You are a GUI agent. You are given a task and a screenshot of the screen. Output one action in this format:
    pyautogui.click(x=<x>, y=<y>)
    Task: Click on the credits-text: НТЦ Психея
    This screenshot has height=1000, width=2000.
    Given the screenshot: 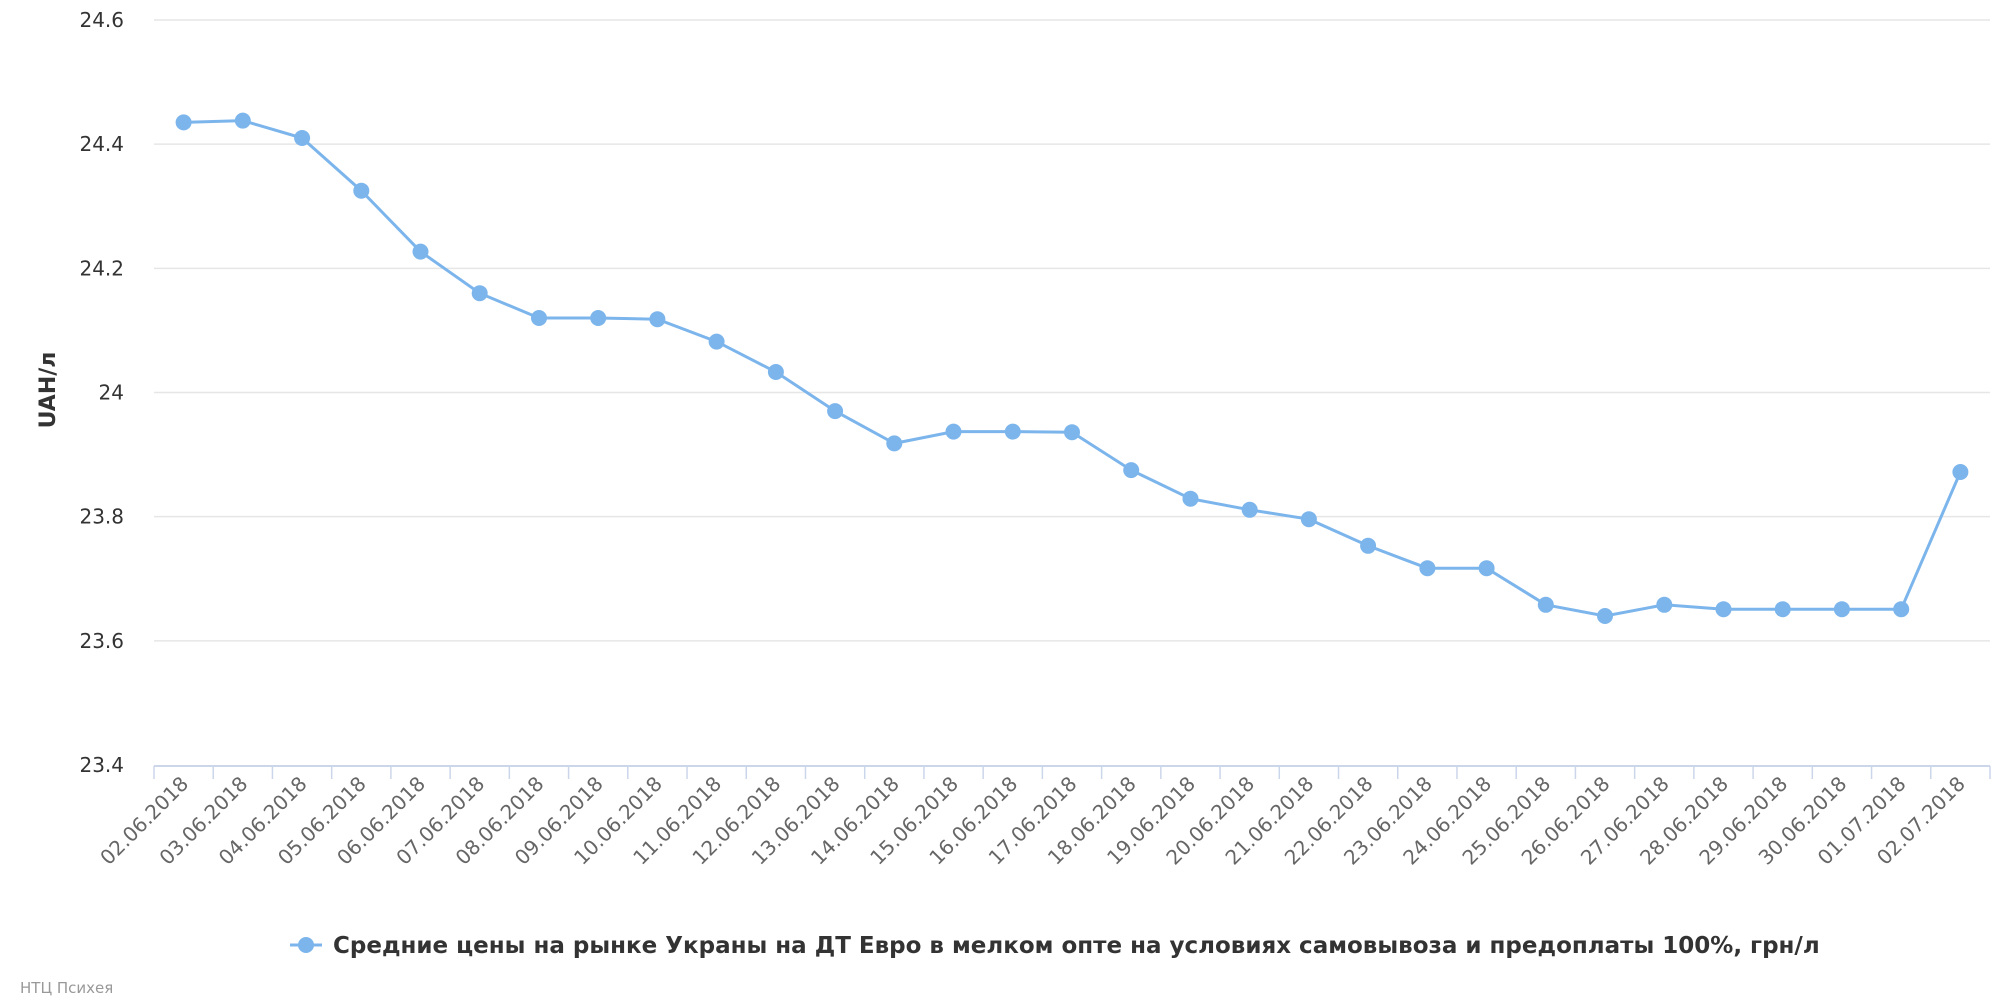 What is the action you would take?
    pyautogui.click(x=66, y=988)
    